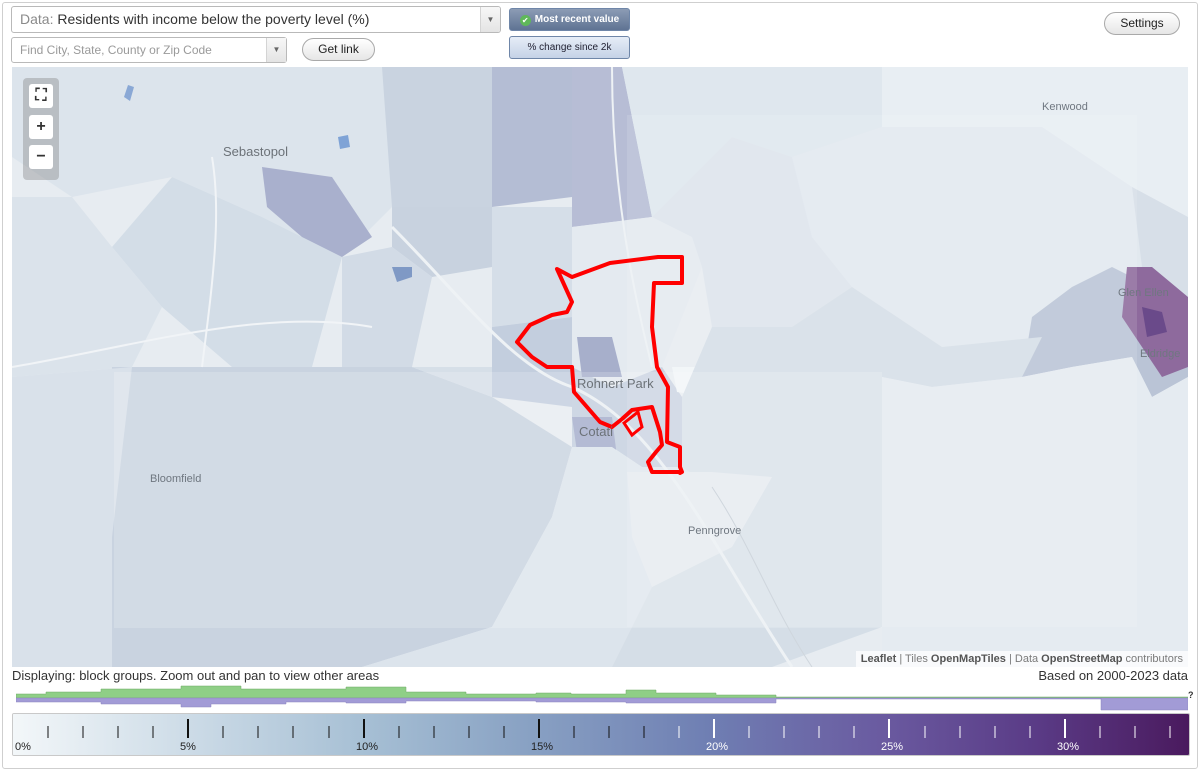 Image resolution: width=1200 pixels, height=771 pixels. What do you see at coordinates (569, 47) in the screenshot?
I see `percent-change-toggle: % change since 2k` at bounding box center [569, 47].